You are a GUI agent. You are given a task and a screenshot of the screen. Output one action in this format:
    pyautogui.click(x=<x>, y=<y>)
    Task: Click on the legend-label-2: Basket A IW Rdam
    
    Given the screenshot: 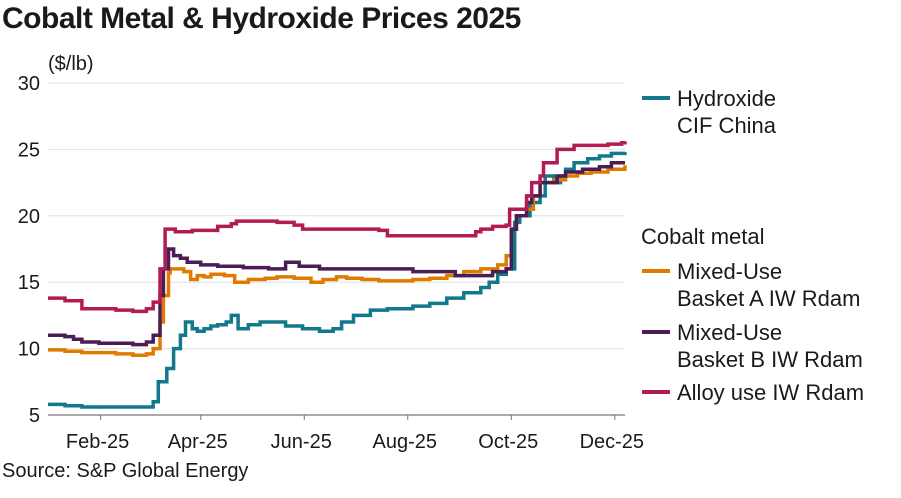 What is the action you would take?
    pyautogui.click(x=768, y=298)
    